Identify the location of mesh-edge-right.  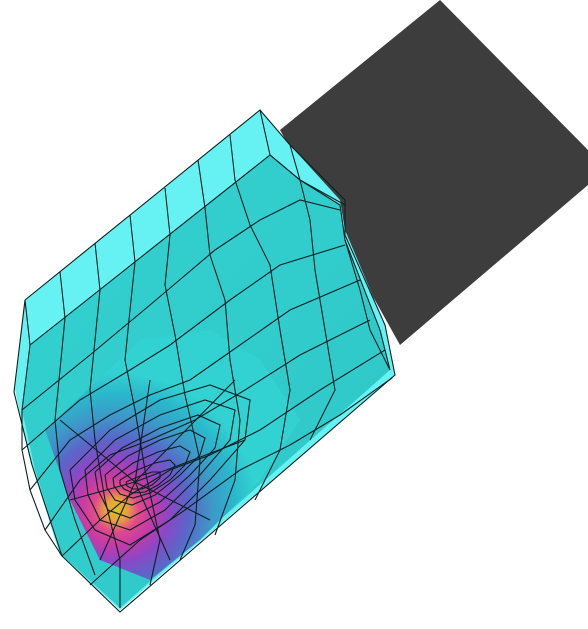
(367, 305).